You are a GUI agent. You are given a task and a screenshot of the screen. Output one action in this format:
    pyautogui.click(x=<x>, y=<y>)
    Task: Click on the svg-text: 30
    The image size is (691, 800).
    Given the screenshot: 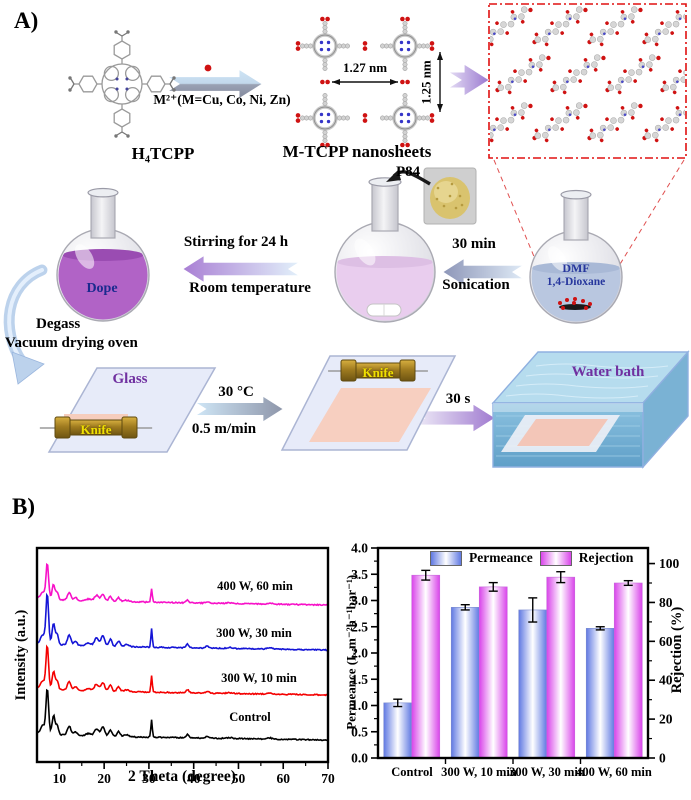 What is the action you would take?
    pyautogui.click(x=149, y=778)
    